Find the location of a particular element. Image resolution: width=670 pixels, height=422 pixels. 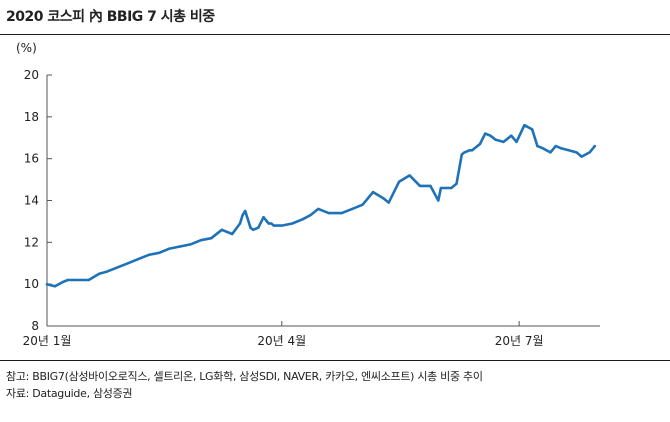

y-tick-label: 14 is located at coordinates (31, 201).